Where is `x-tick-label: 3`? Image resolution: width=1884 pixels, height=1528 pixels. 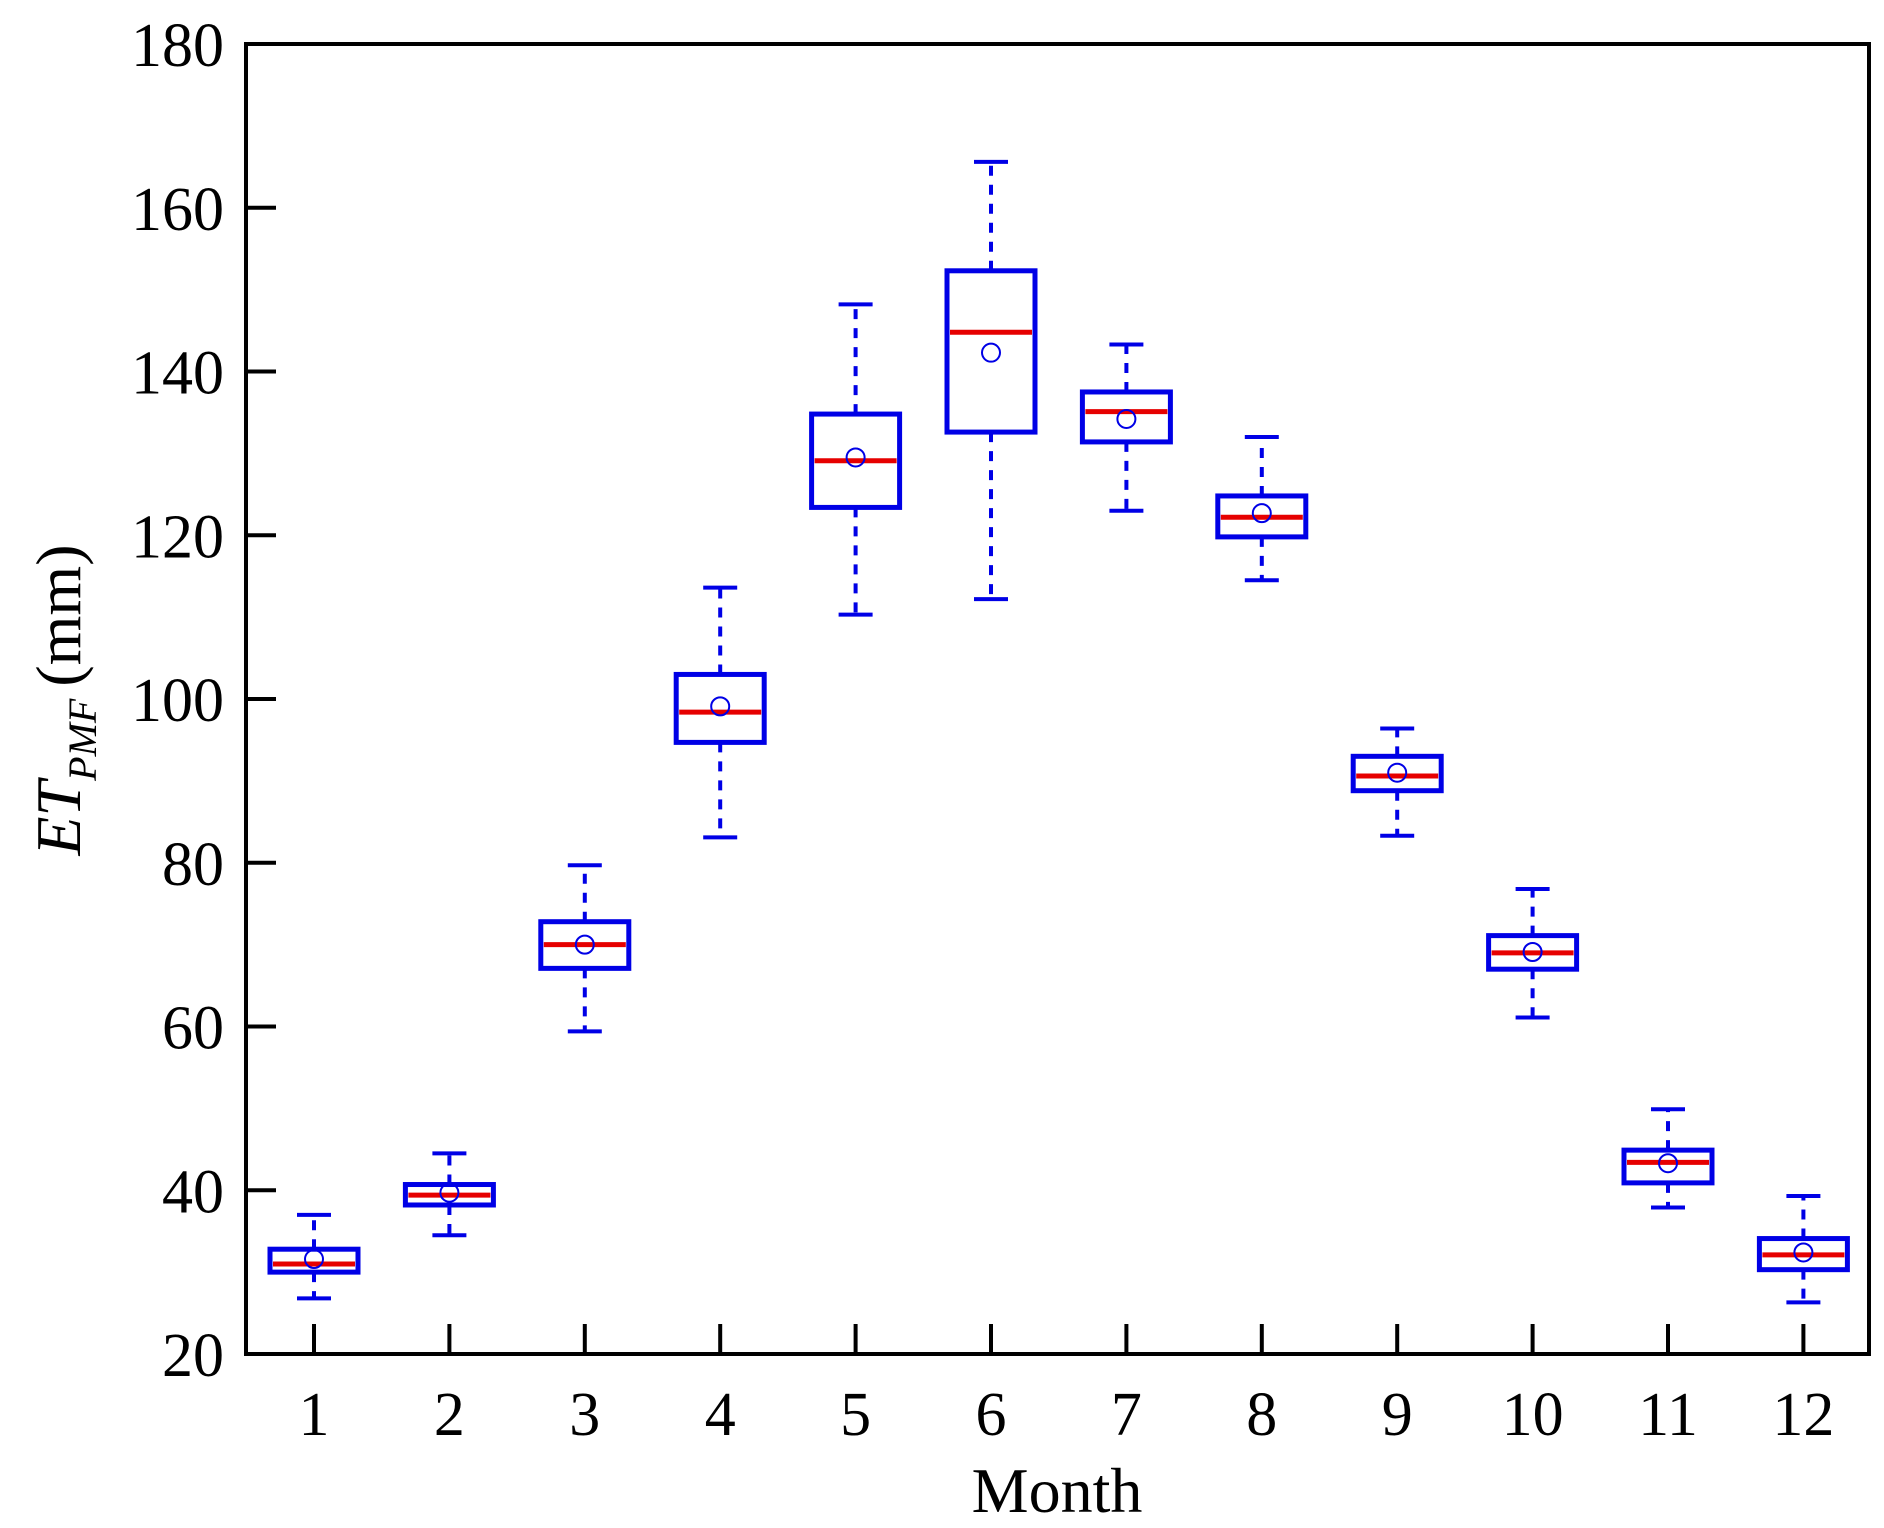 x-tick-label: 3 is located at coordinates (584, 1415).